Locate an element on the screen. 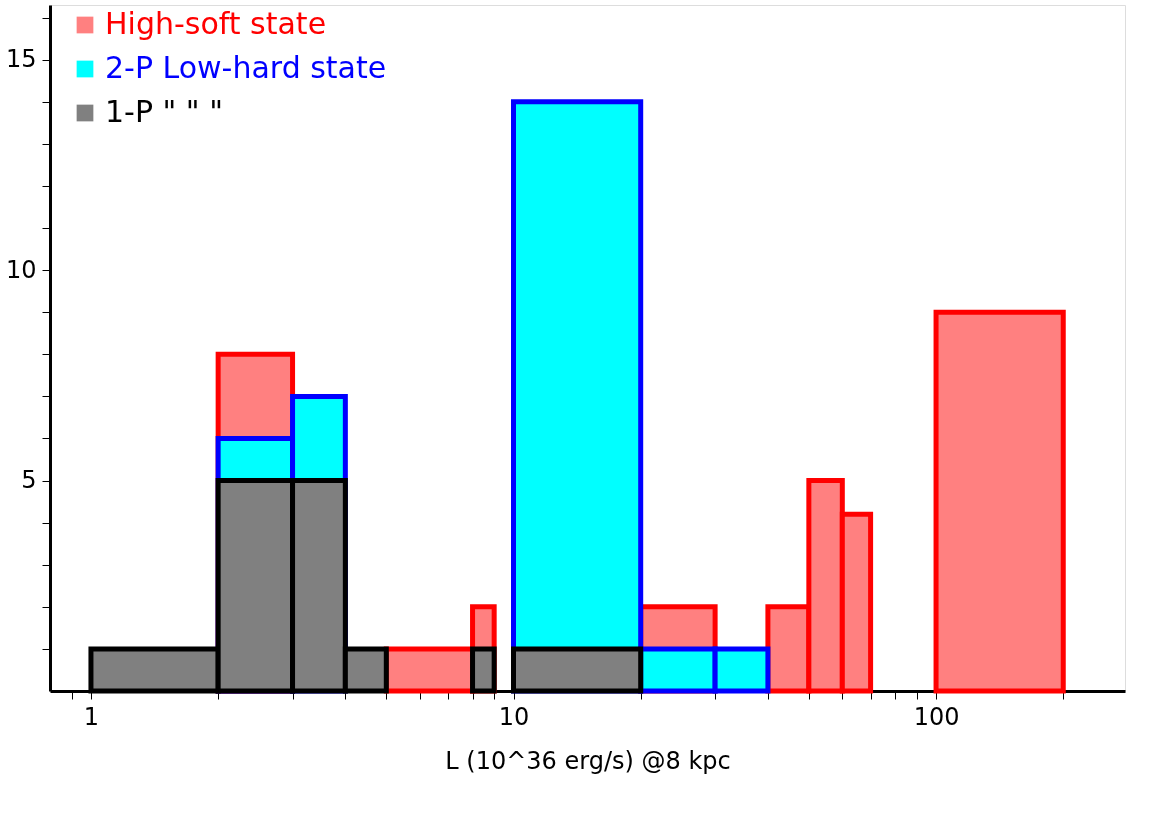 This screenshot has width=1160, height=818. legend-label: High-soft state is located at coordinates (216, 23).